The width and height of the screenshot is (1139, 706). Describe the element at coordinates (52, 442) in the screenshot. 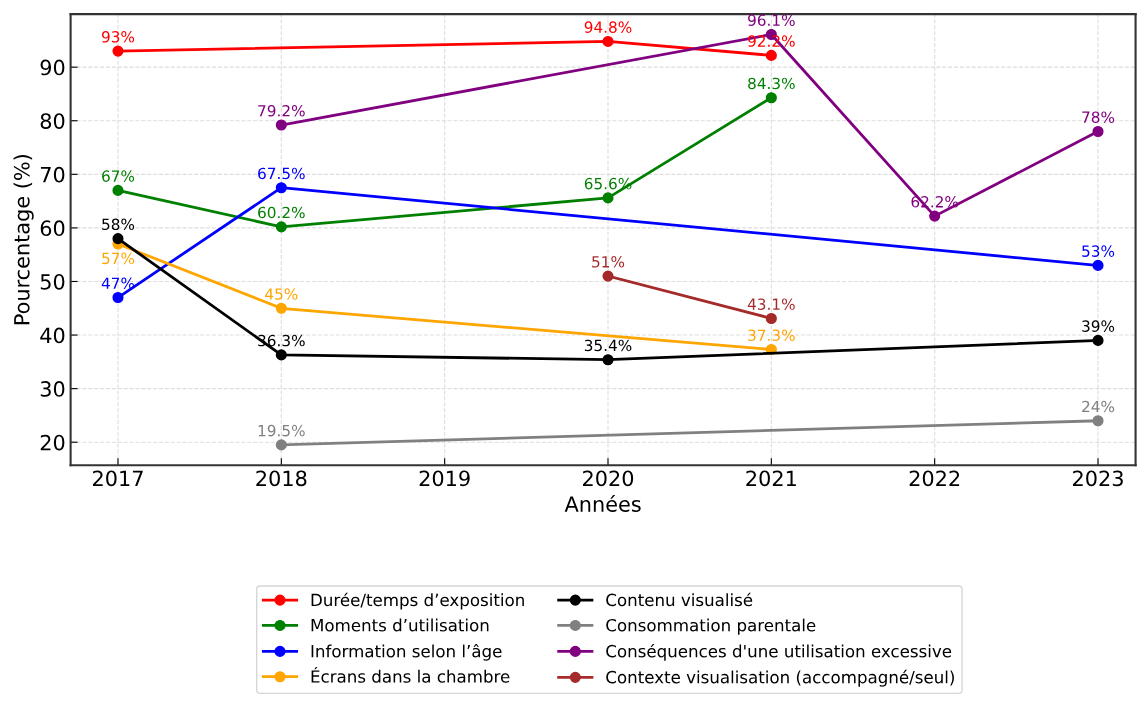

I see `y-tick-label: 20` at that location.